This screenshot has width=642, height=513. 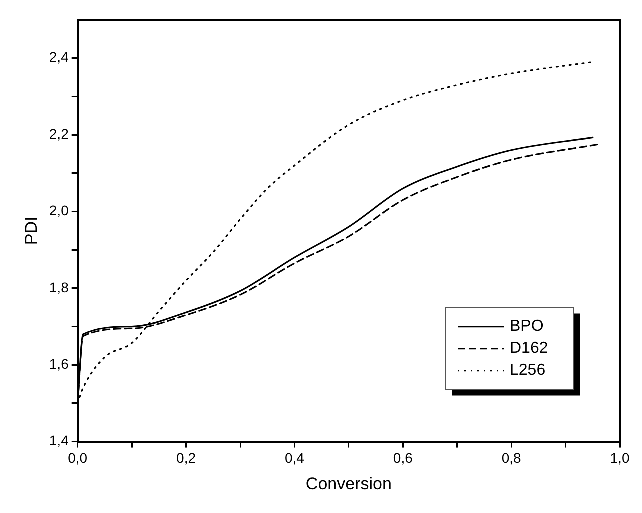 I want to click on x-tick-label: 0,2, so click(x=186, y=458).